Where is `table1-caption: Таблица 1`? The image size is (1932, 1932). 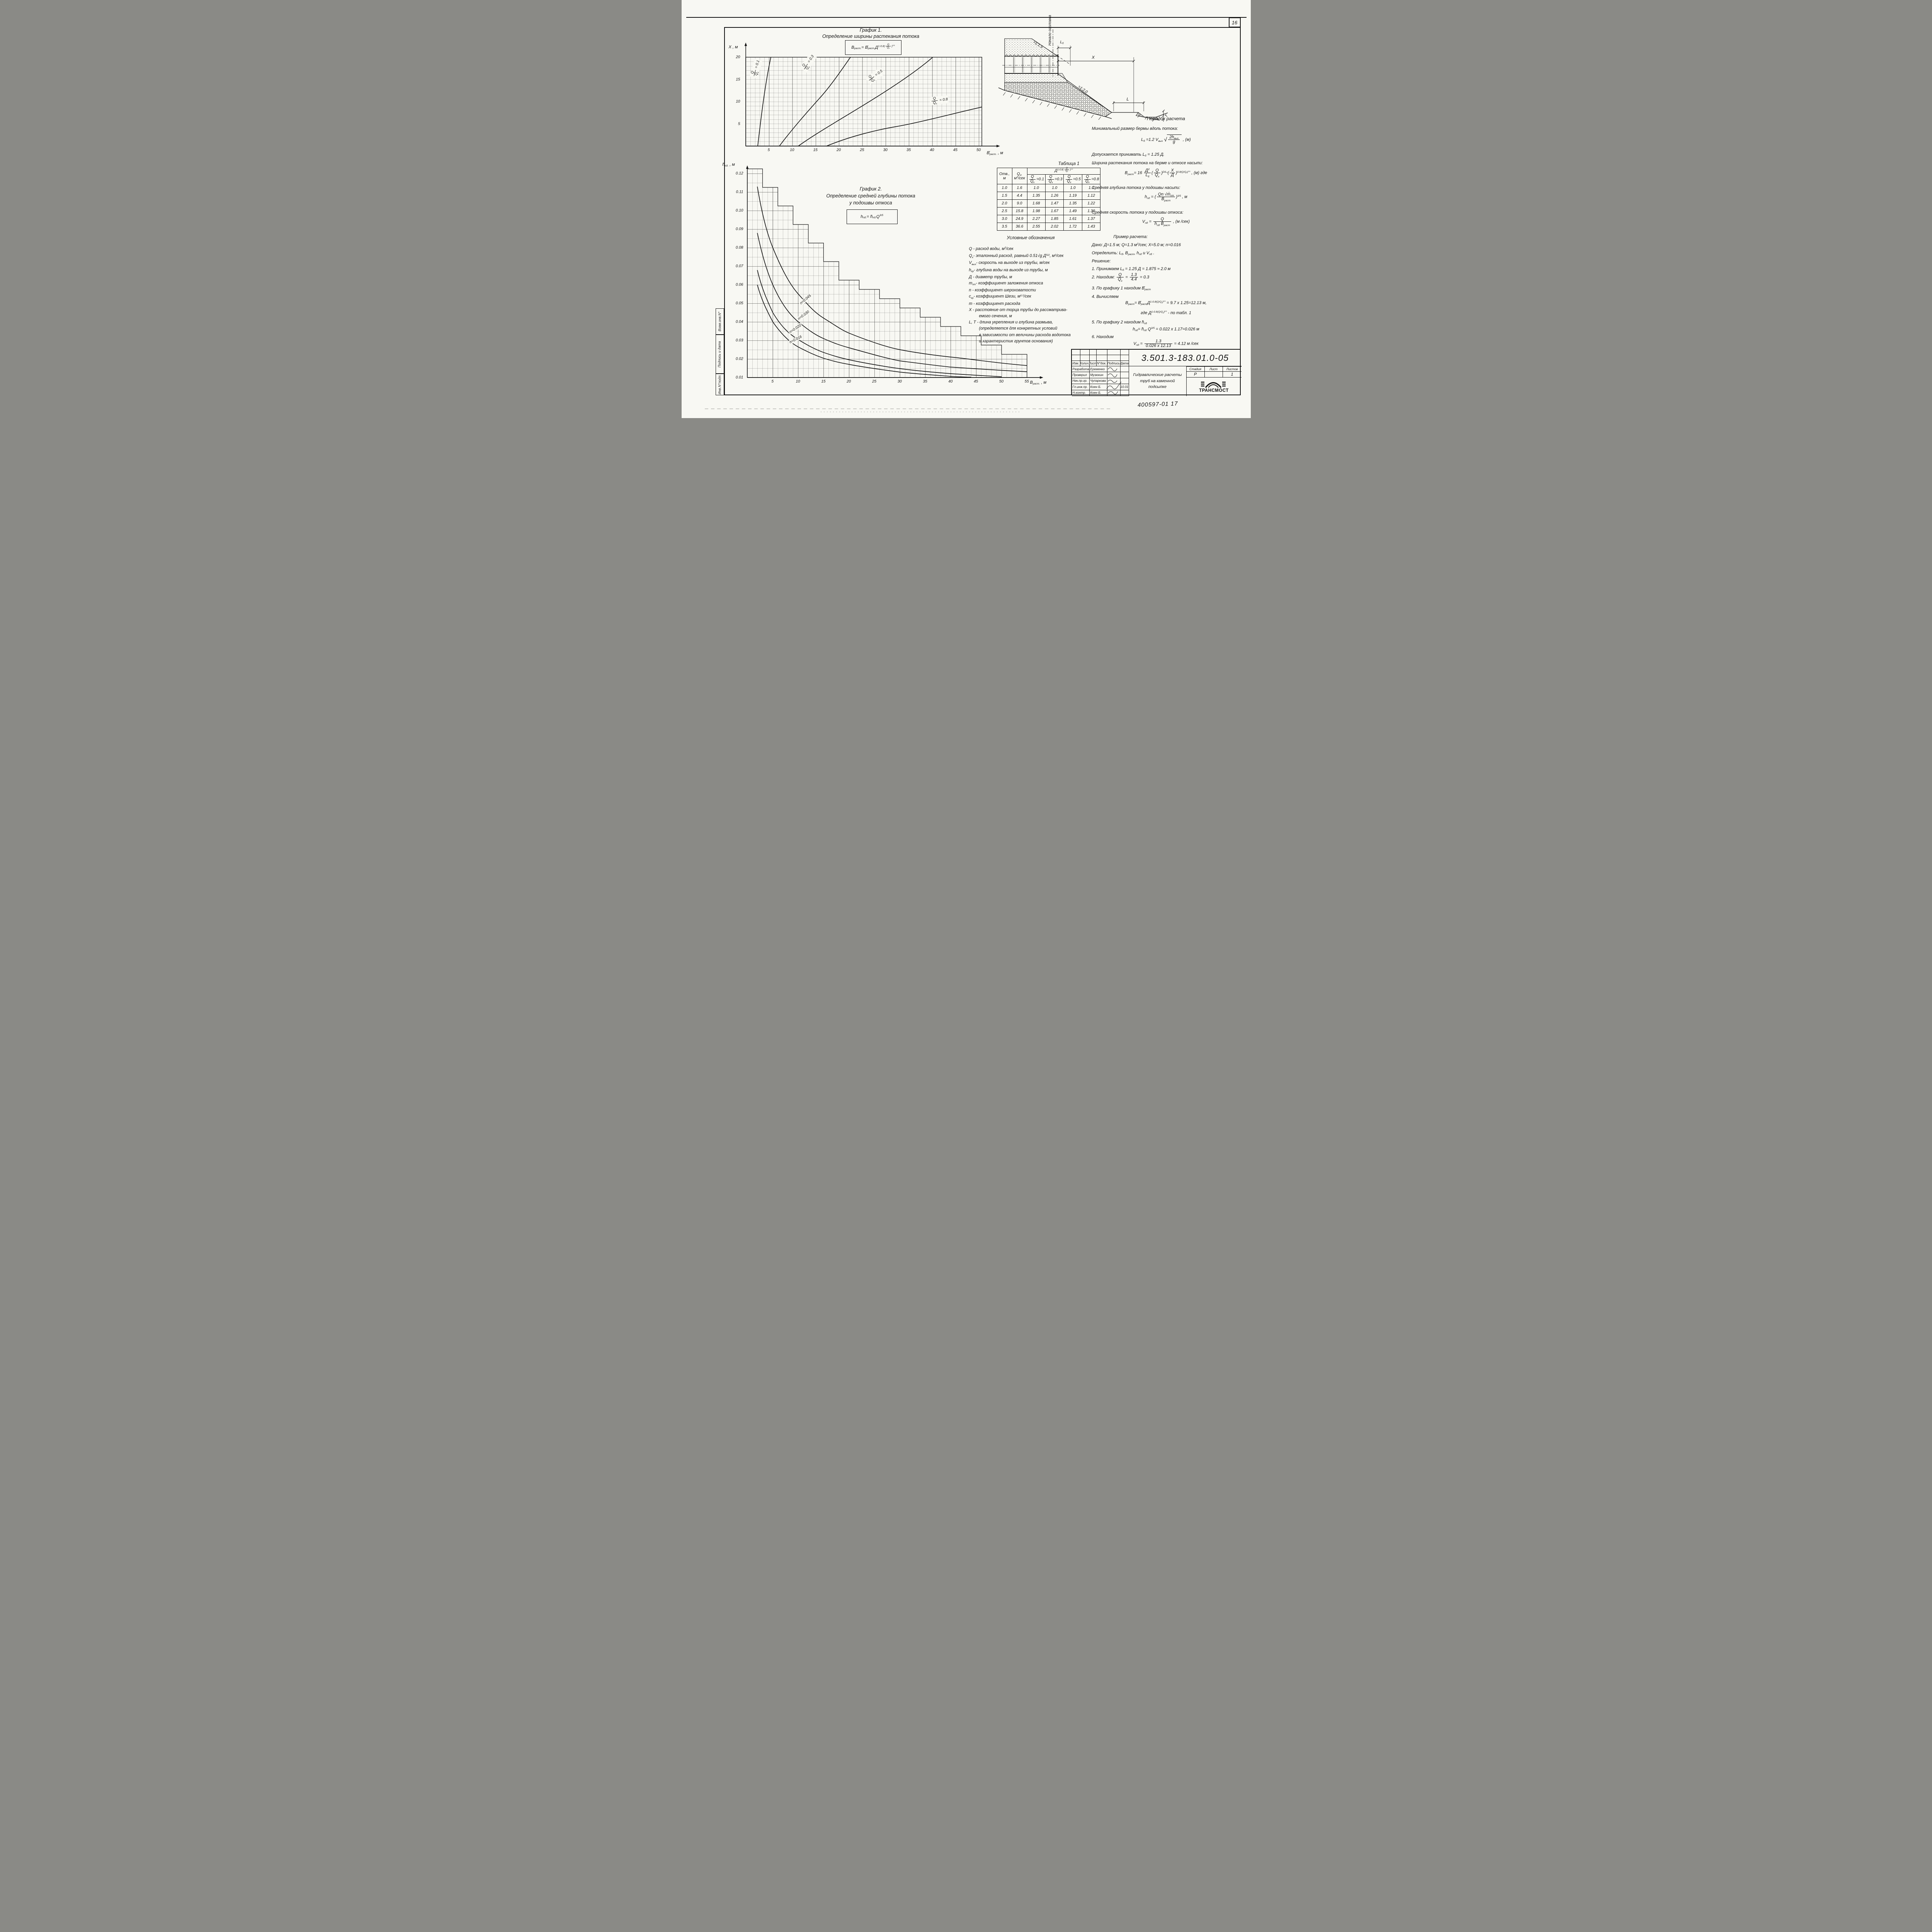
table1-caption: Таблица 1 is located at coordinates (1069, 164).